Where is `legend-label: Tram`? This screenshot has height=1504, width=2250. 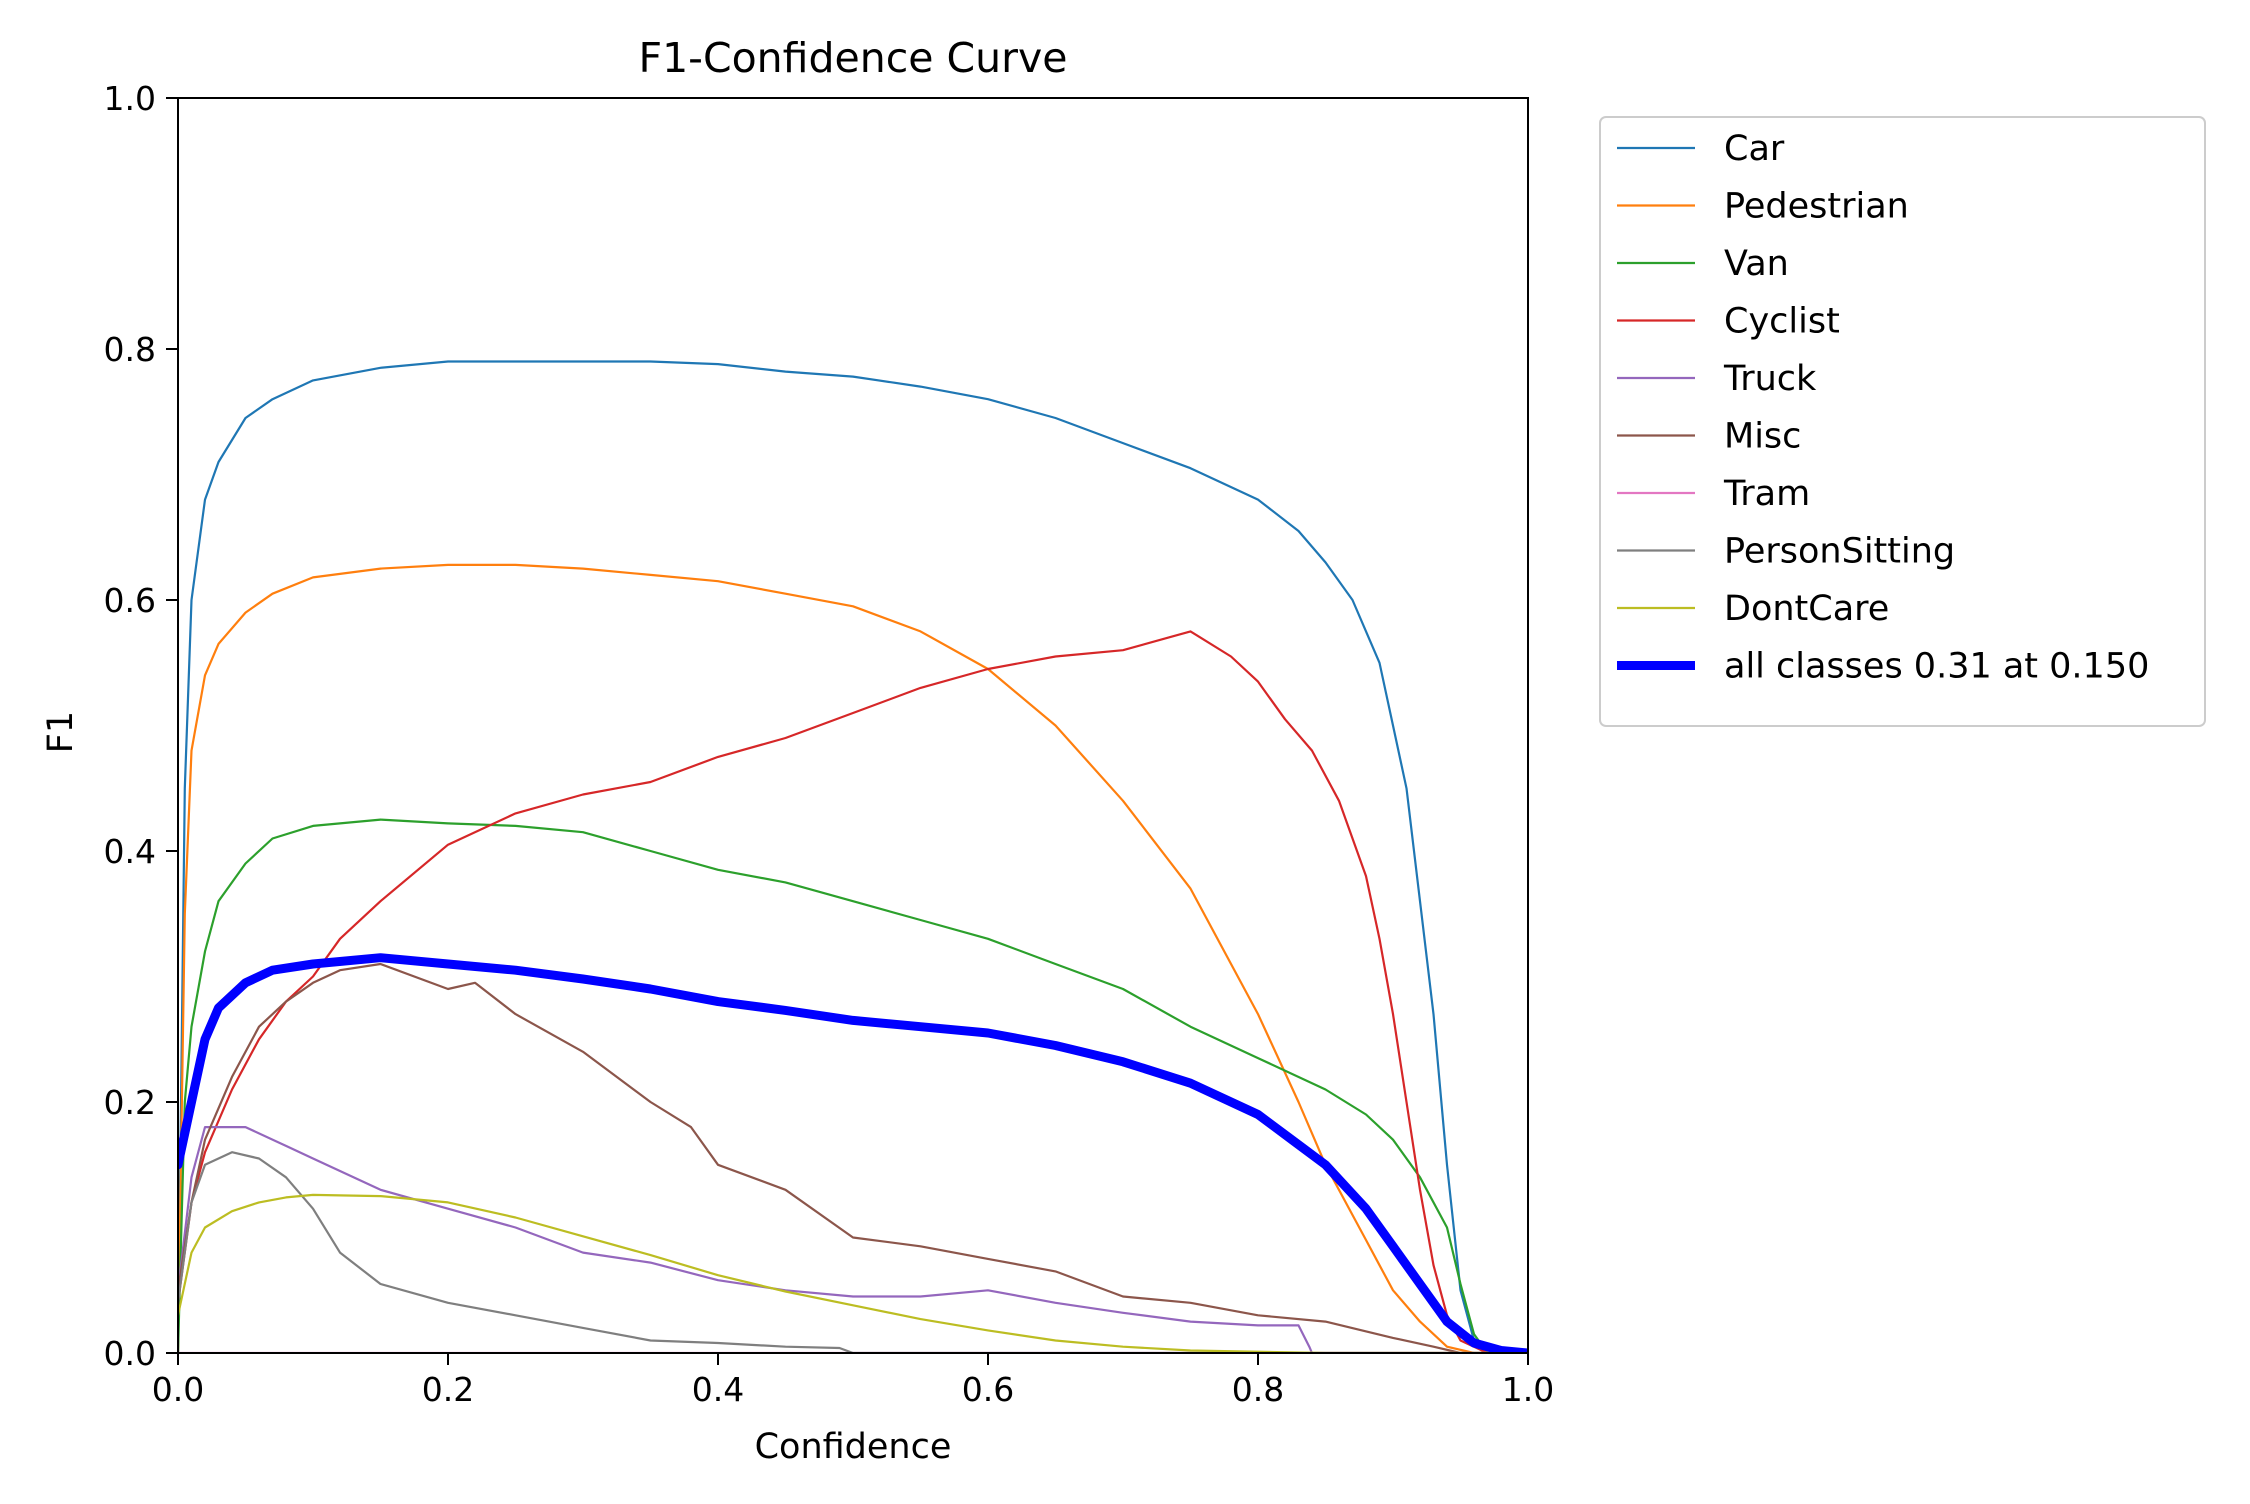
legend-label: Tram is located at coordinates (1766, 494).